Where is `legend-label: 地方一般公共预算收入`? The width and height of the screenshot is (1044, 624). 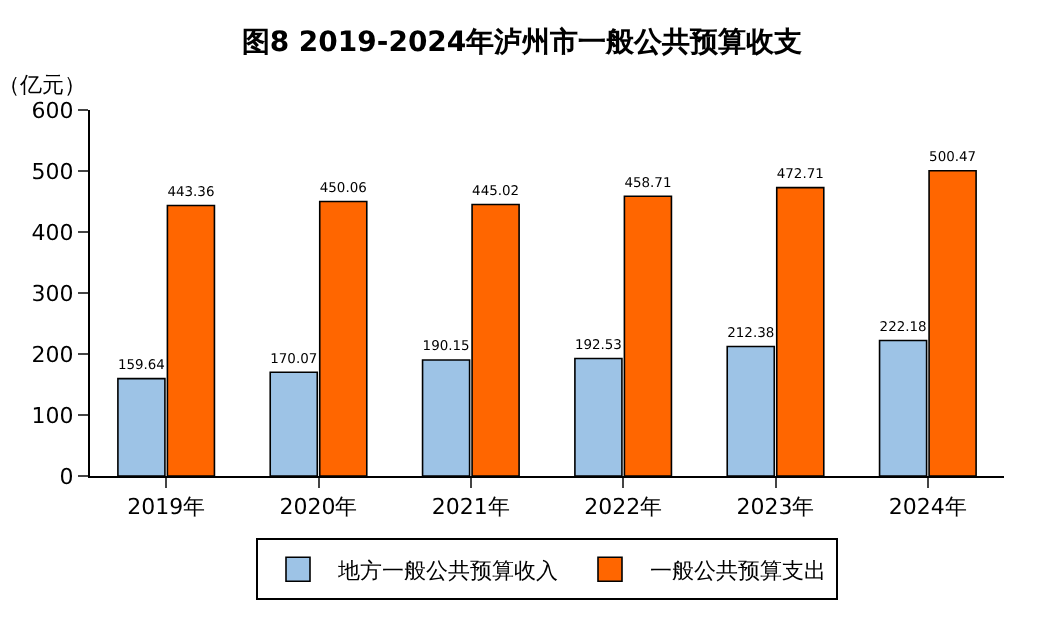
legend-label: 地方一般公共预算收入 is located at coordinates (447, 570).